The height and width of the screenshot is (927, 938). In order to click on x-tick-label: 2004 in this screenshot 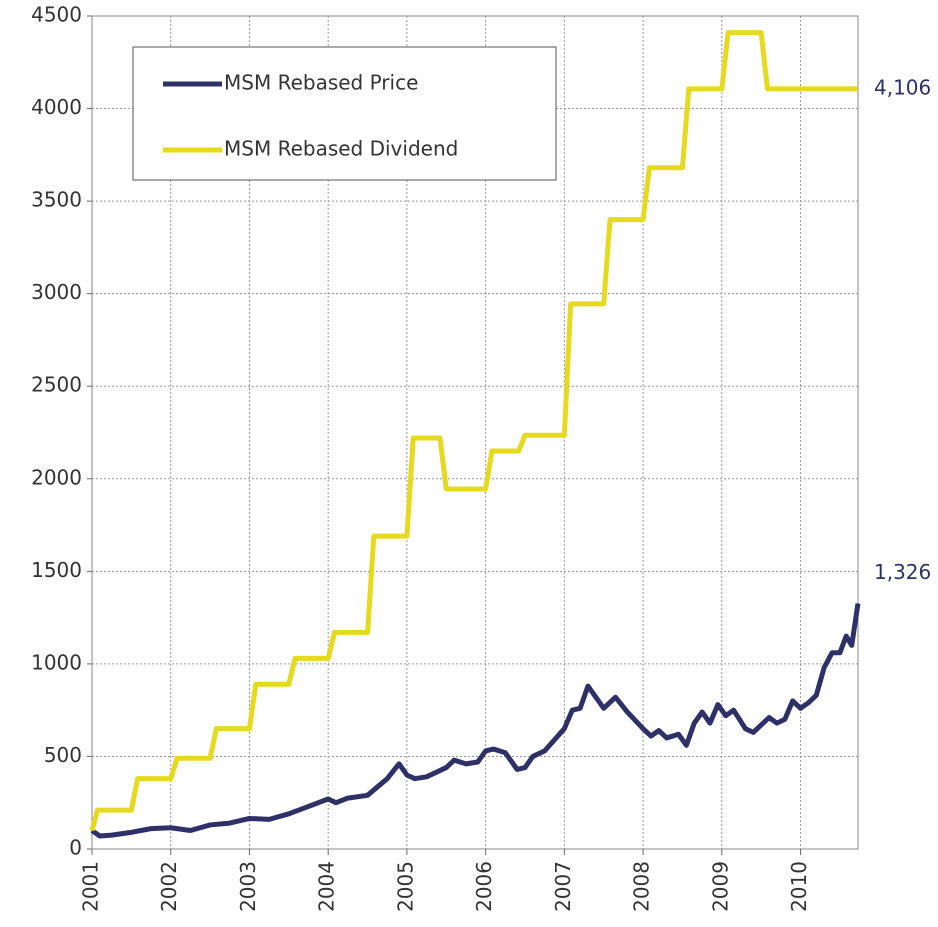, I will do `click(327, 886)`.